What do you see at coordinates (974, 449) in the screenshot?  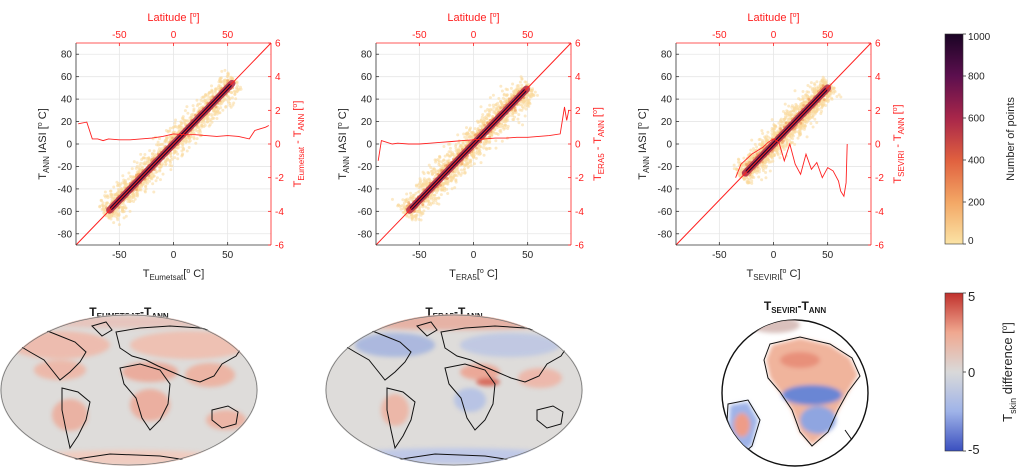 I see `colorbar-difference-tick: -5` at bounding box center [974, 449].